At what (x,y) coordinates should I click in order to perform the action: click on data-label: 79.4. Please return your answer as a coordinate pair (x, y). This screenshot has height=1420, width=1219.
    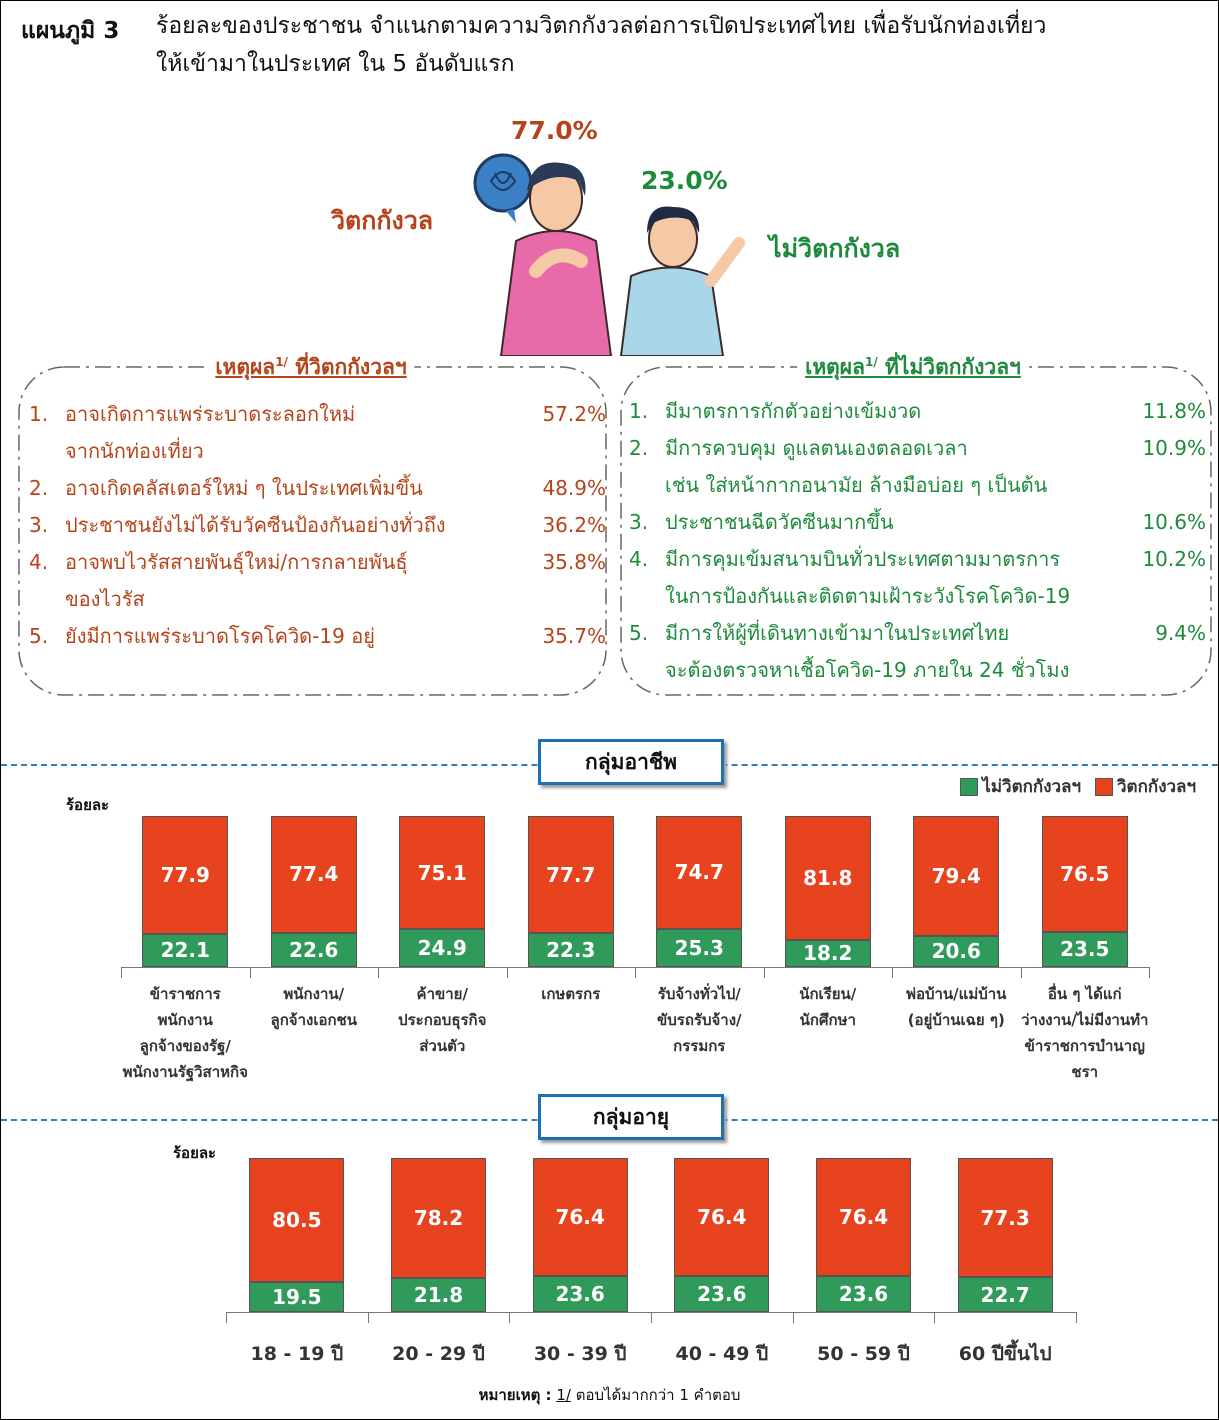
    Looking at the image, I should click on (956, 875).